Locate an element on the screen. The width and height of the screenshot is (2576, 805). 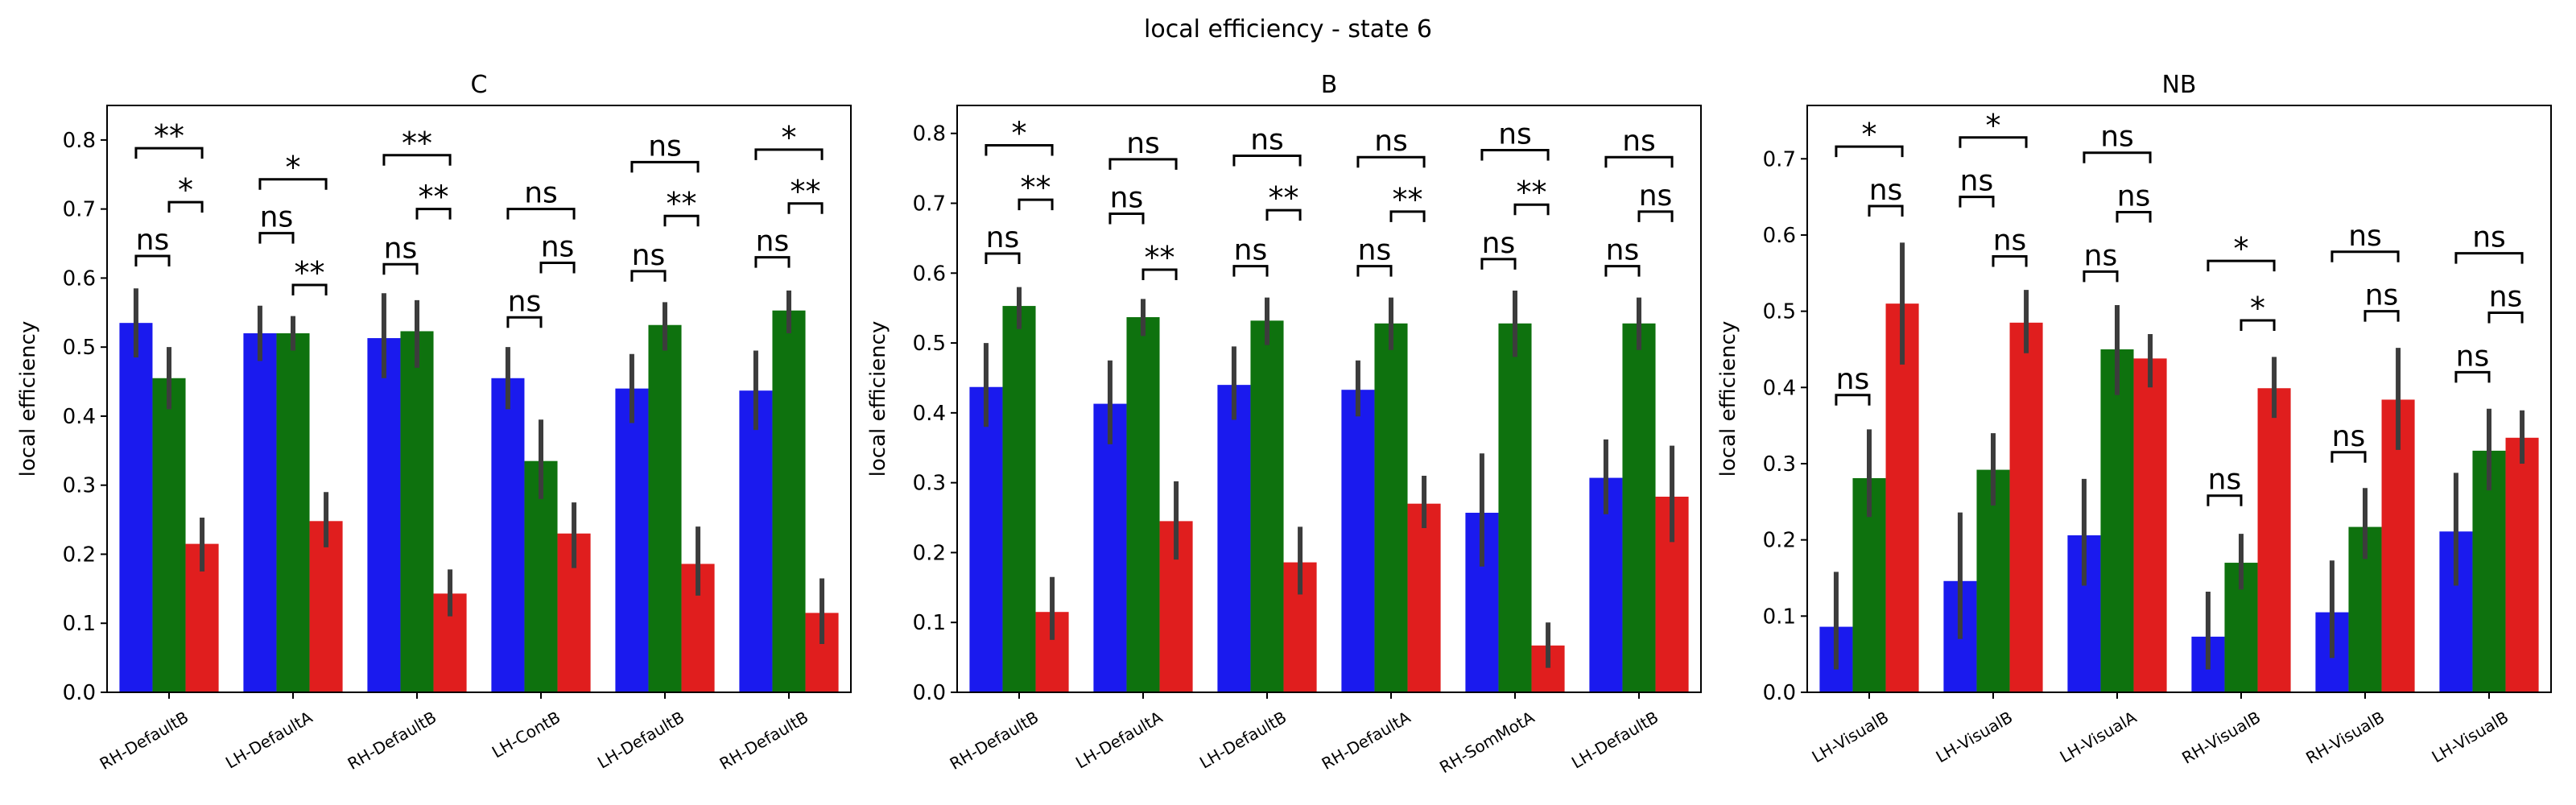
x-tick-label: LH-DefaultA is located at coordinates (269, 740).